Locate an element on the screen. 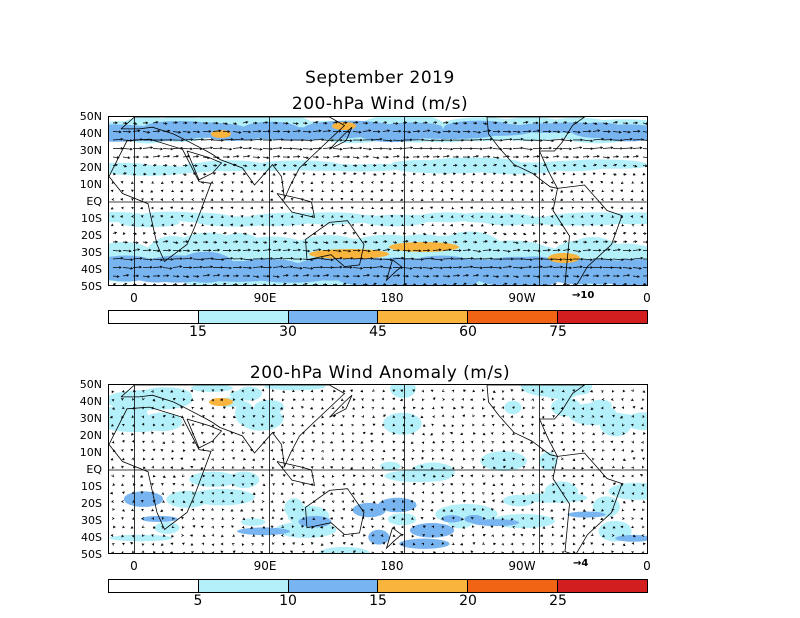 The height and width of the screenshot is (618, 800). colorbar-label: 45 is located at coordinates (378, 332).